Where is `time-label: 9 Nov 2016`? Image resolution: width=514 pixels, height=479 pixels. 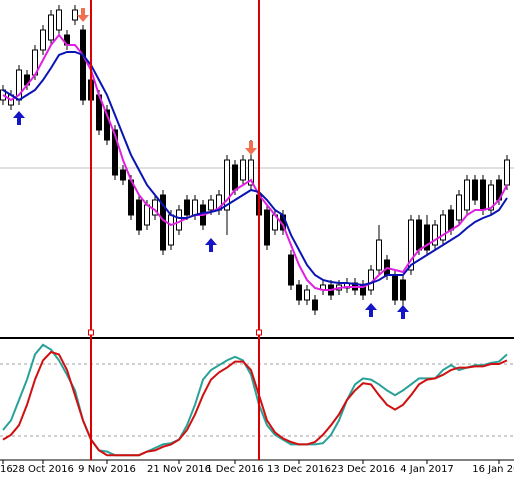 time-label: 9 Nov 2016 is located at coordinates (107, 469).